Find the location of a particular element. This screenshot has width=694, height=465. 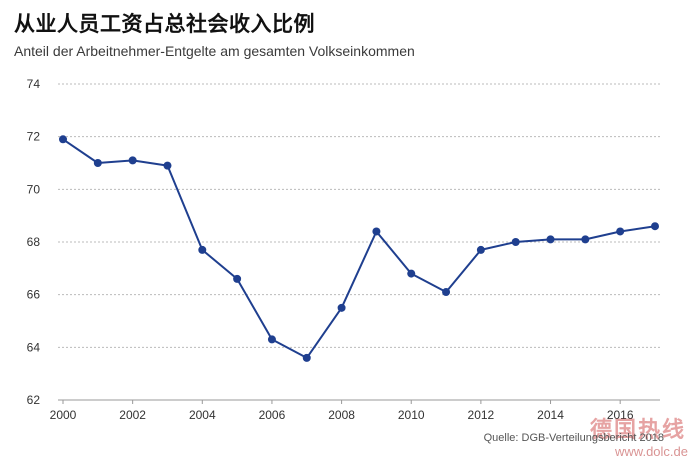

x-tick-label-2016: 2016 is located at coordinates (620, 415).